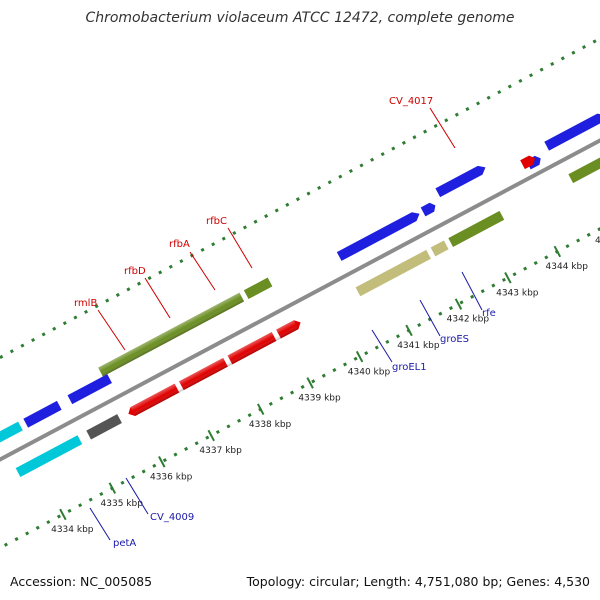 This screenshot has height=600, width=600. Describe the element at coordinates (460, 181) in the screenshot. I see `gene-rfe-forward` at that location.